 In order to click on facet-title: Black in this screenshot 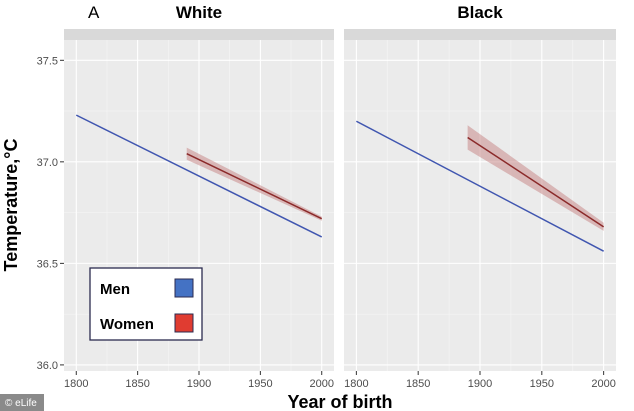, I will do `click(480, 12)`.